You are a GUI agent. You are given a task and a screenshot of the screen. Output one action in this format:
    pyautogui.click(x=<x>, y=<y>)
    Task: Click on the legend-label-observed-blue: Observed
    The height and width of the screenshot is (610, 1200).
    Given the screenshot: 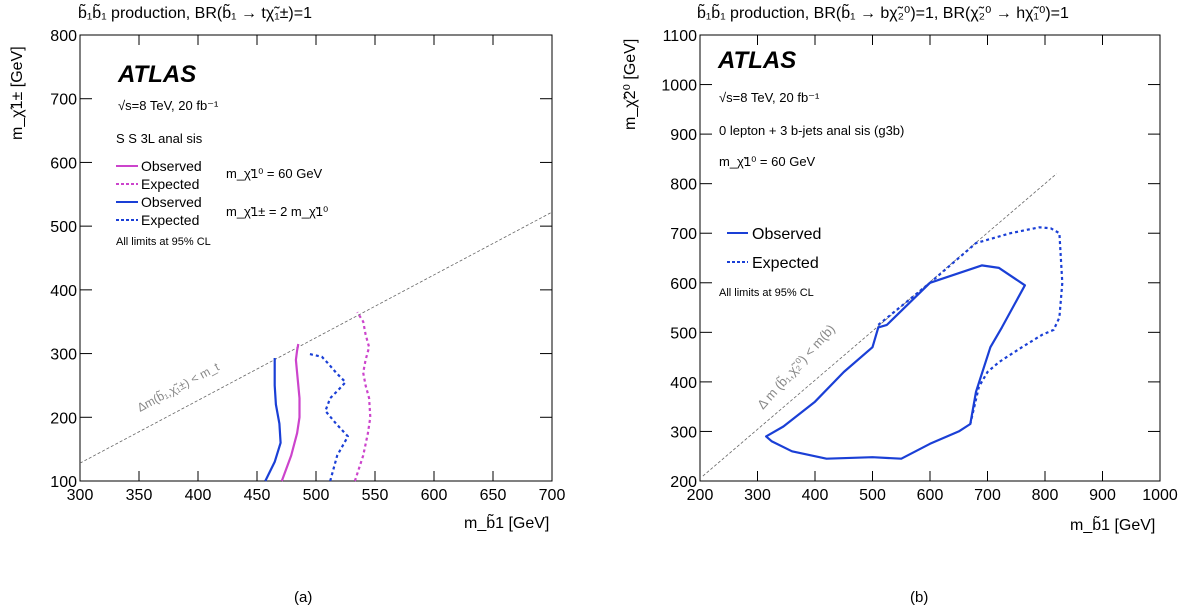 What is the action you would take?
    pyautogui.click(x=171, y=202)
    